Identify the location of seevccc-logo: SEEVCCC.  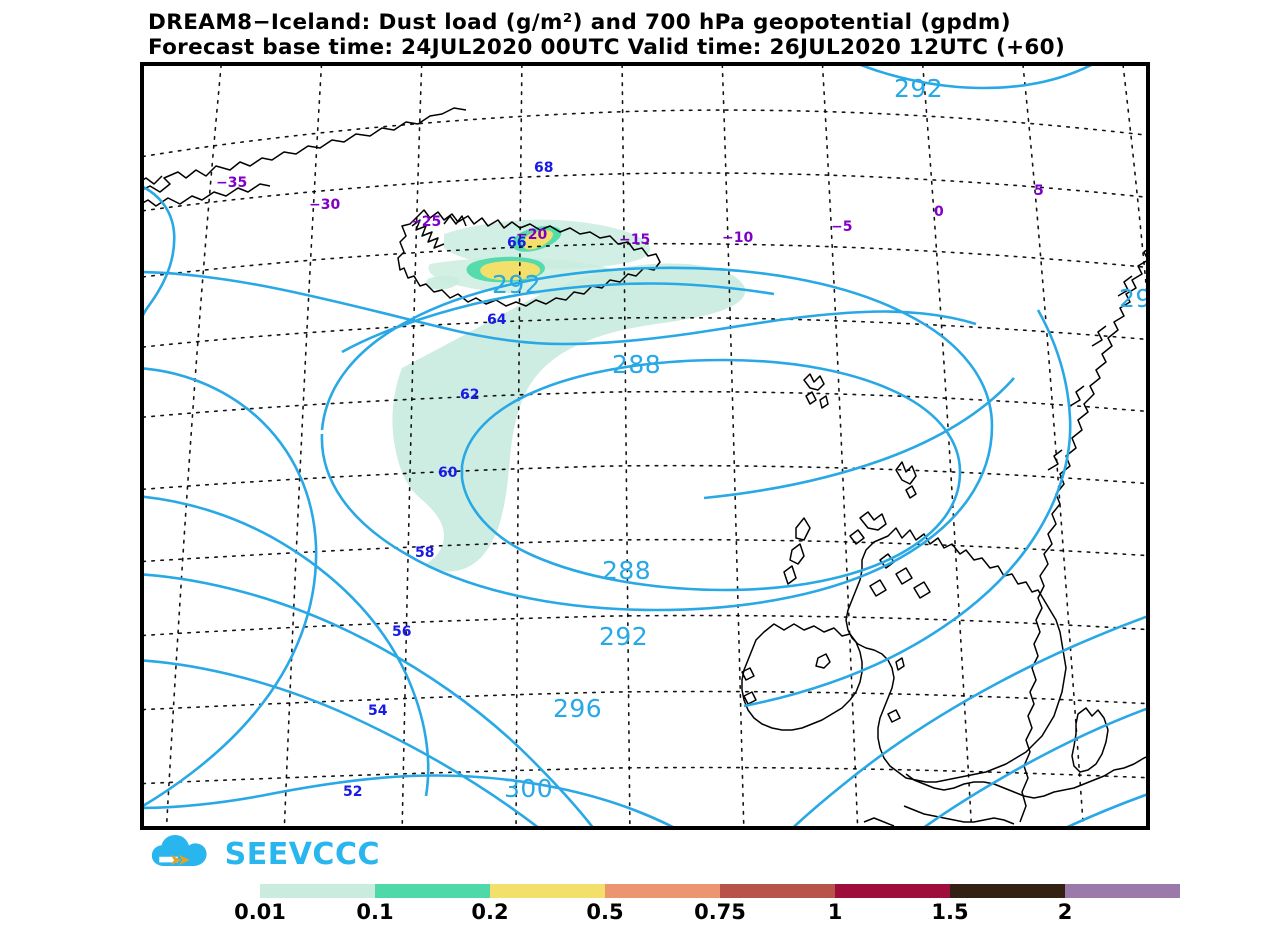
(265, 854).